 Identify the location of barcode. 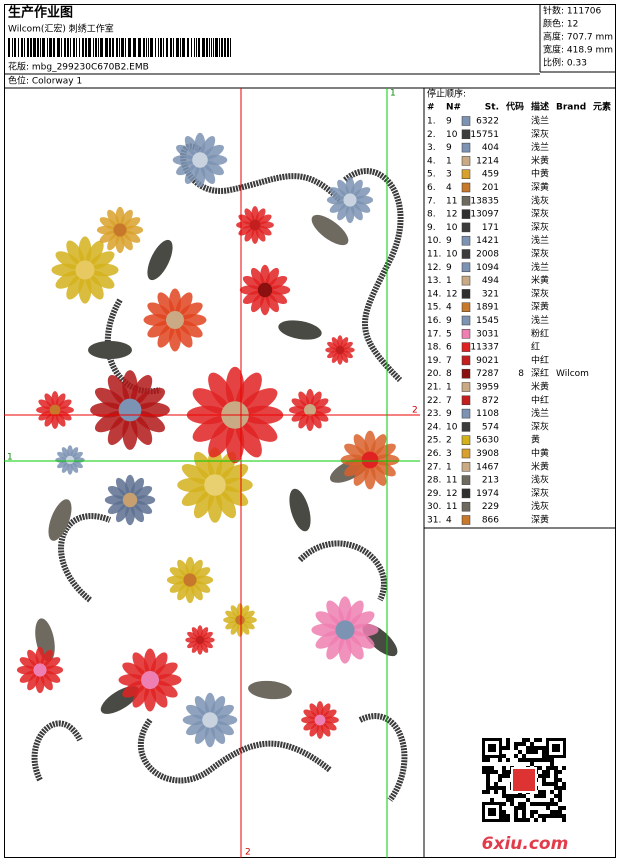
(119, 47).